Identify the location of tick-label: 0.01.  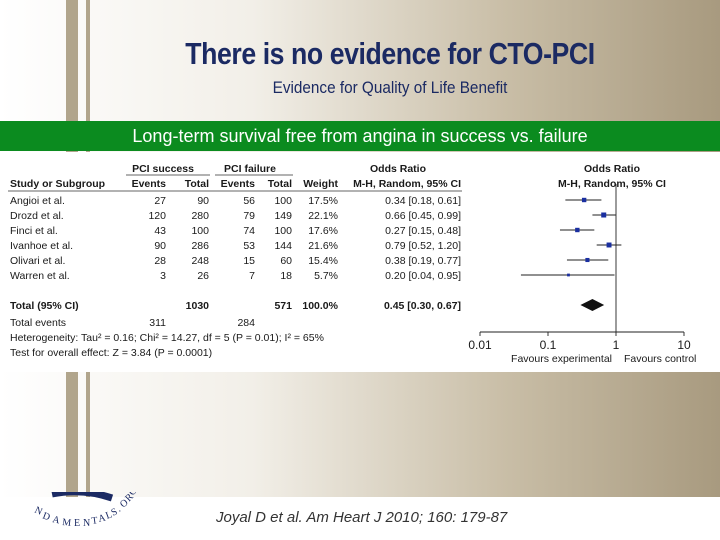
(480, 345).